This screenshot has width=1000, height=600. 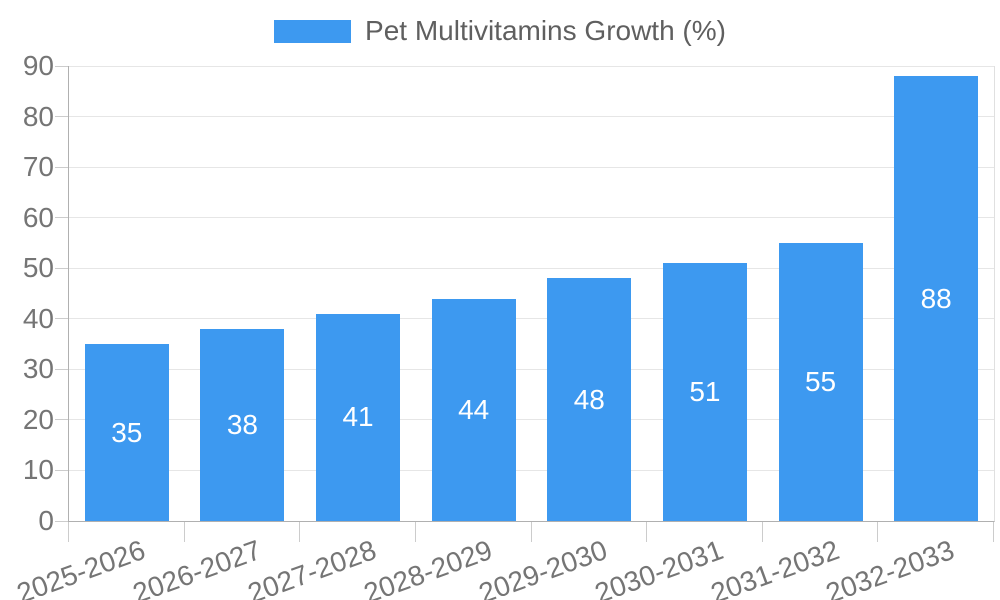 I want to click on y-axis-label-80: 80, so click(x=38, y=116).